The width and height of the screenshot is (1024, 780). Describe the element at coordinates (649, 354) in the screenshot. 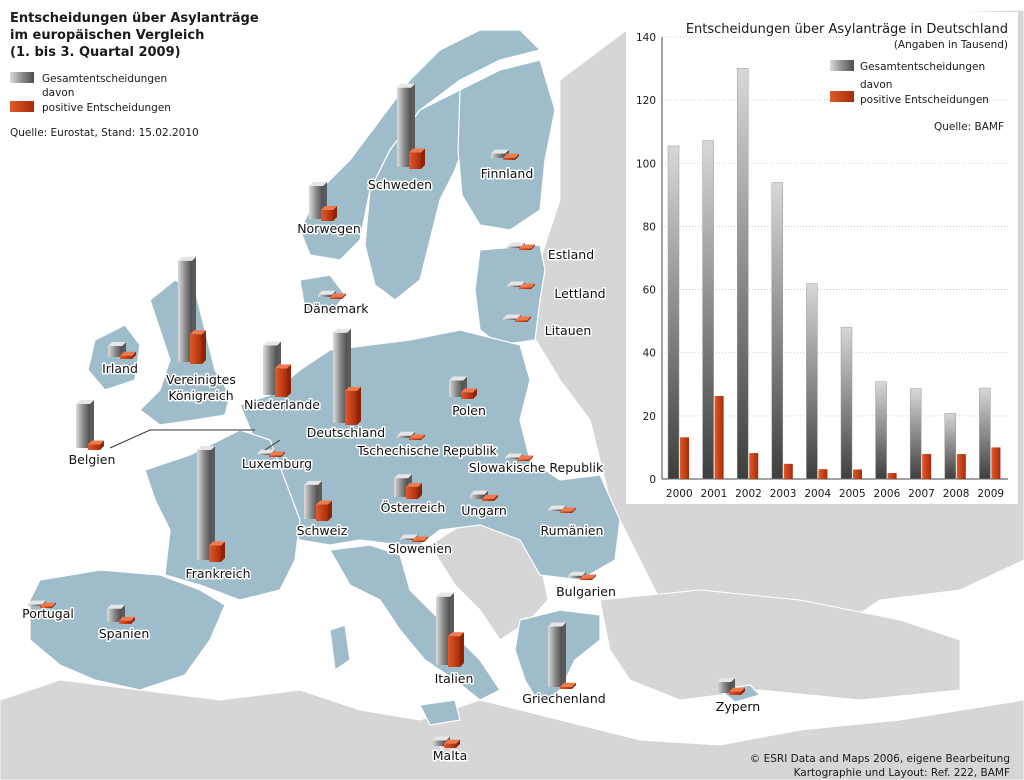

I see `chart-y-tick-label: 40` at that location.